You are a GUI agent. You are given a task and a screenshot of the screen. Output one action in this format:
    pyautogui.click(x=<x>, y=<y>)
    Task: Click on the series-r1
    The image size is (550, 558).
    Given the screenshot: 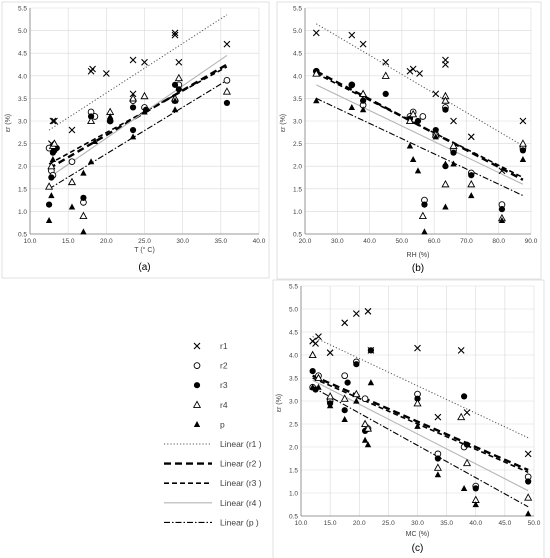 What is the action you would take?
    pyautogui.click(x=139, y=88)
    